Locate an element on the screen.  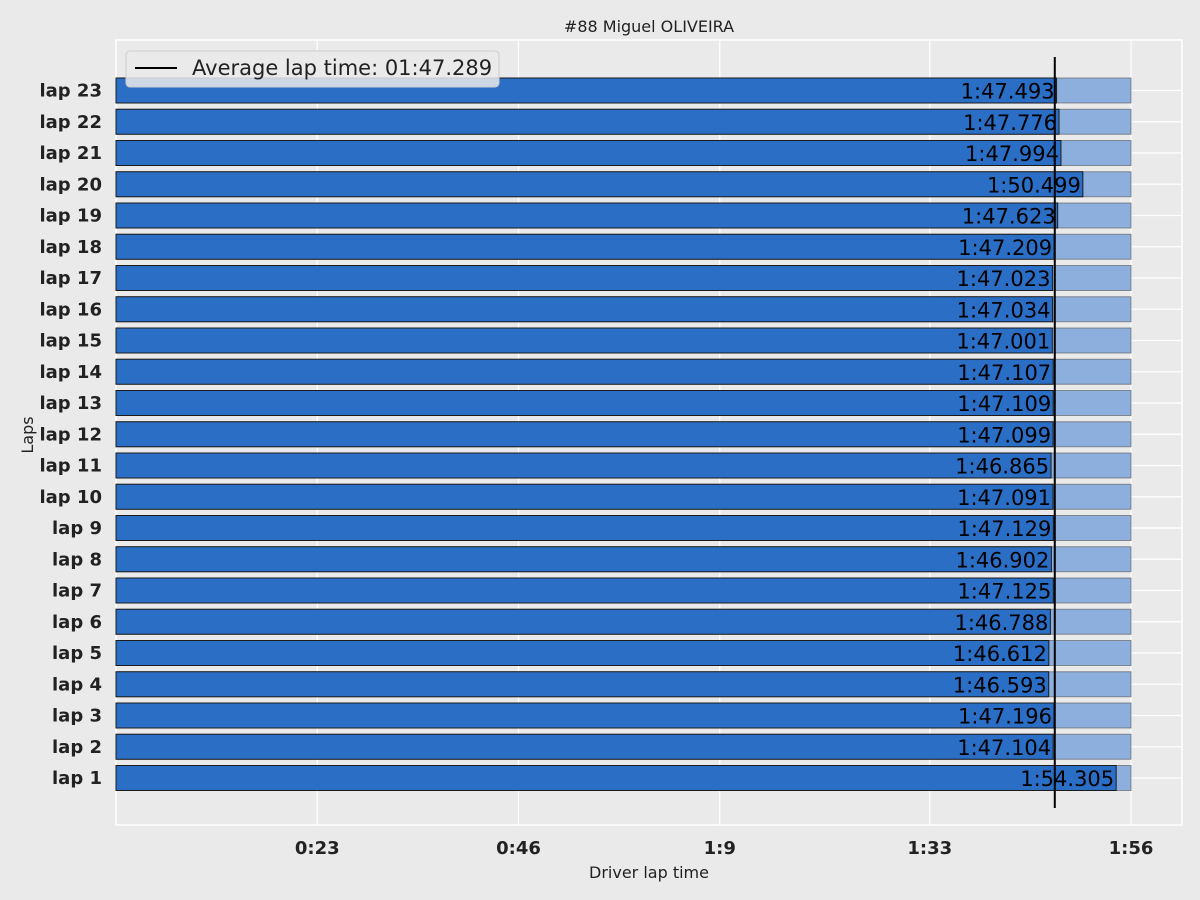
bar-value-label: 1:47.001 is located at coordinates (1003, 342).